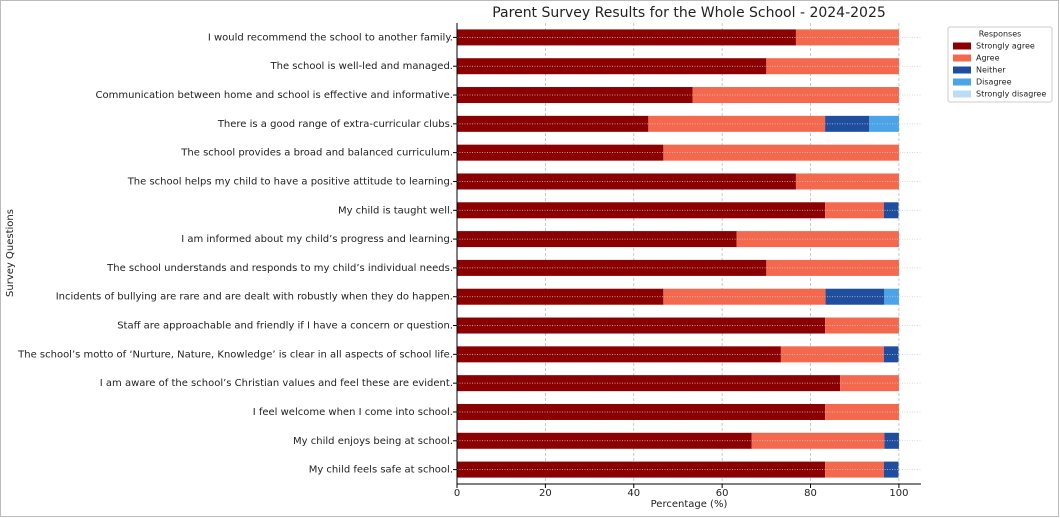 This screenshot has height=518, width=1060. Describe the element at coordinates (898, 493) in the screenshot. I see `x-tick-label: 100` at that location.